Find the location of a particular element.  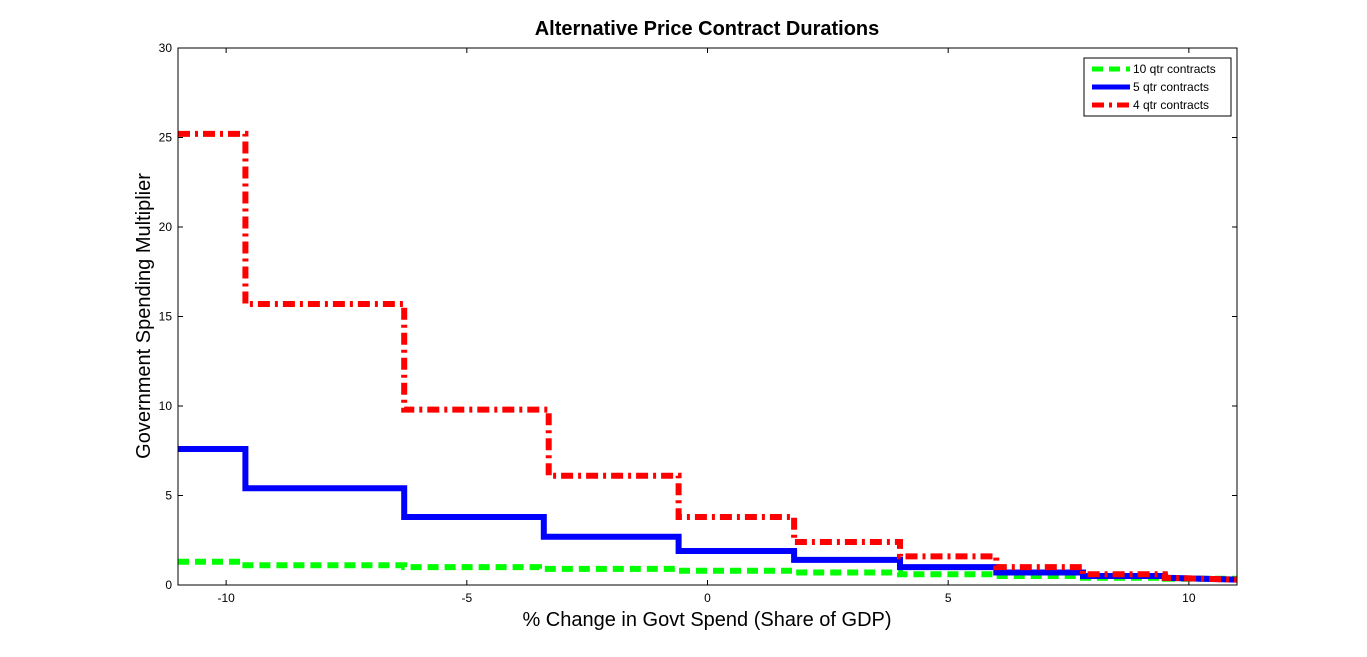

x-tick-label: 0 is located at coordinates (707, 598).